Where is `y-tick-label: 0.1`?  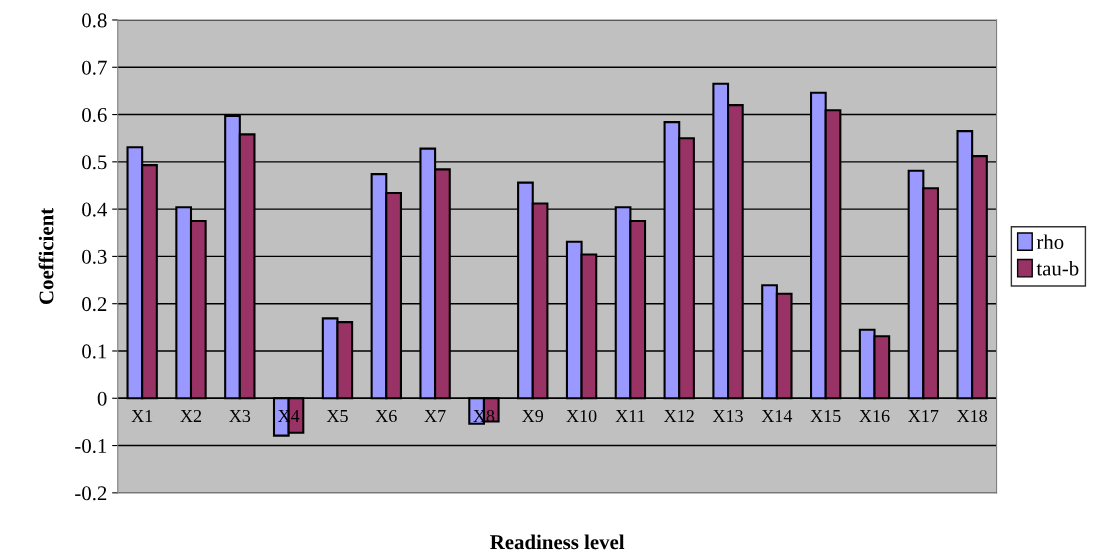 y-tick-label: 0.1 is located at coordinates (94, 351).